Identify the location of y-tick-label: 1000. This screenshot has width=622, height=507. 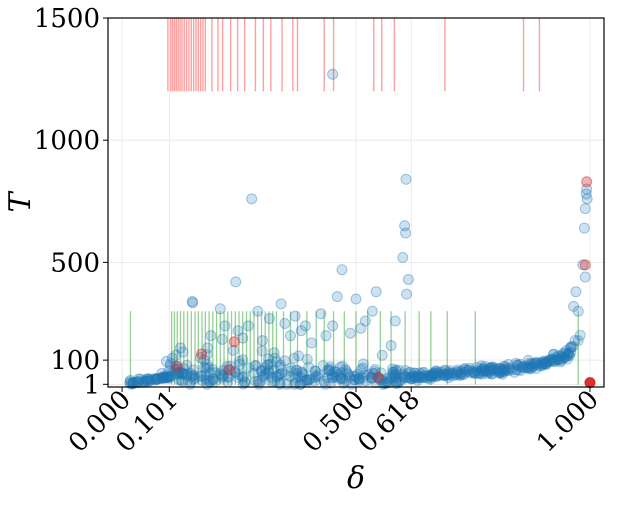
(67, 141).